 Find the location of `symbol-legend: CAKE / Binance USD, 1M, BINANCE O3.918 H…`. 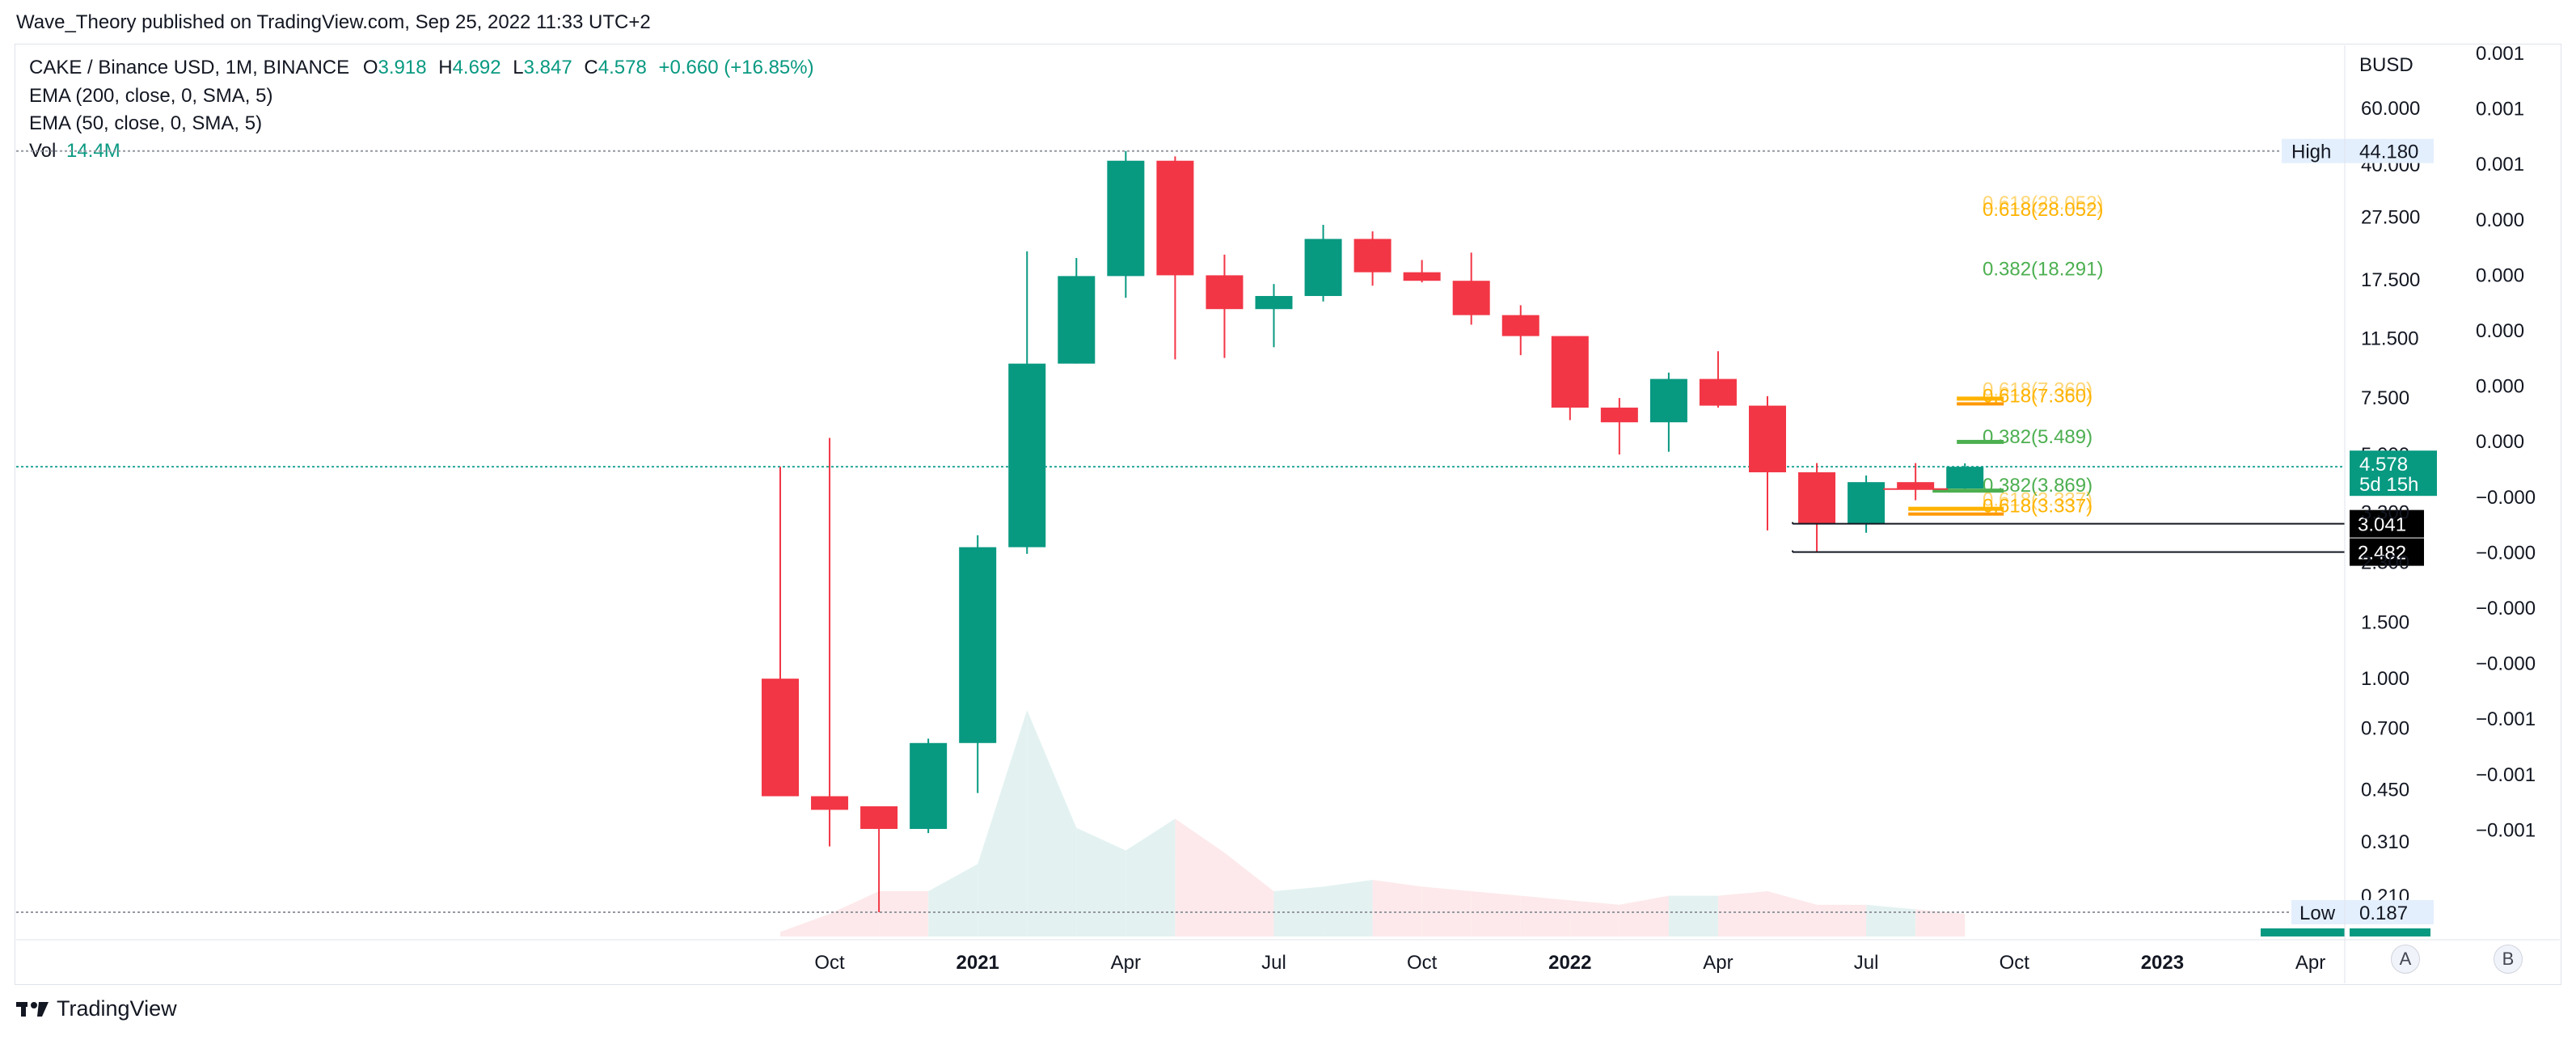

symbol-legend: CAKE / Binance USD, 1M, BINANCE O3.918 H… is located at coordinates (421, 68).